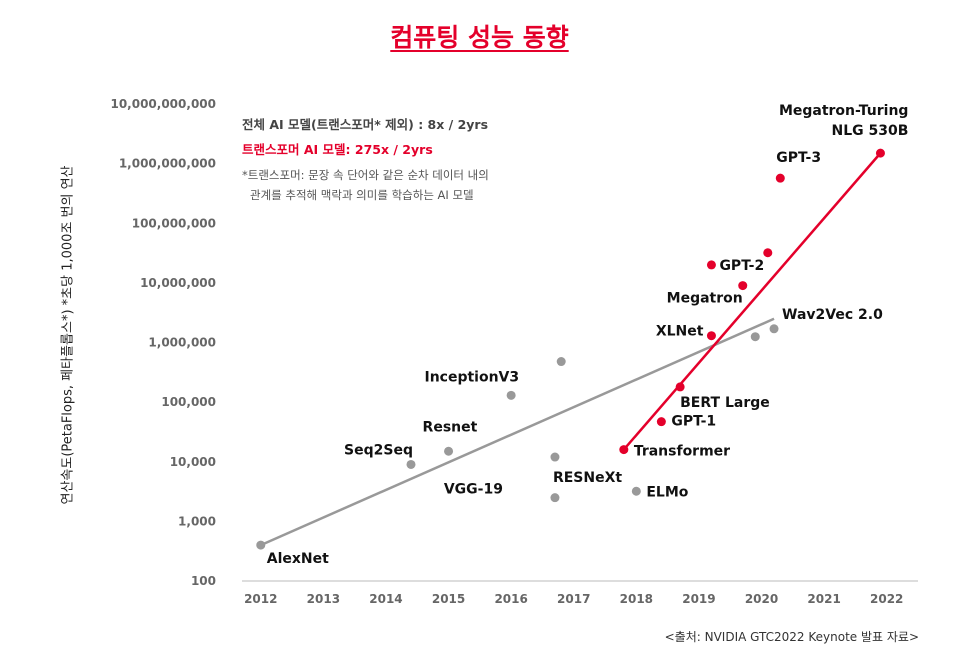  I want to click on x-tick-label: 2015, so click(448, 599).